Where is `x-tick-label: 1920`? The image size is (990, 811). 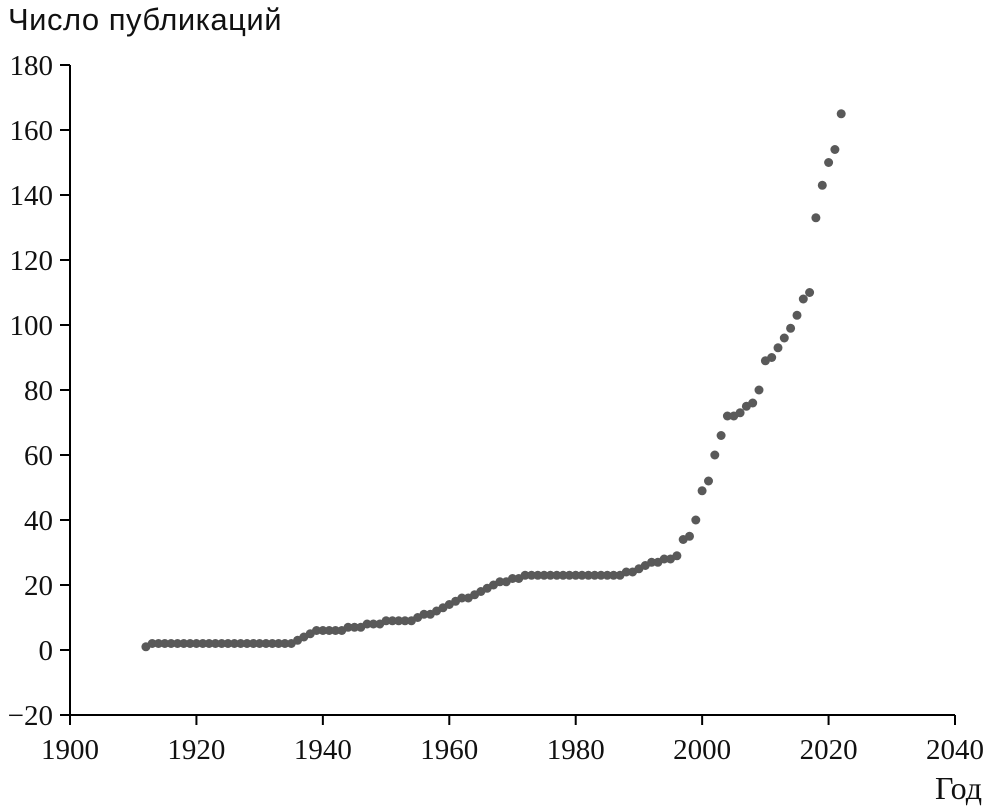
x-tick-label: 1920 is located at coordinates (196, 750).